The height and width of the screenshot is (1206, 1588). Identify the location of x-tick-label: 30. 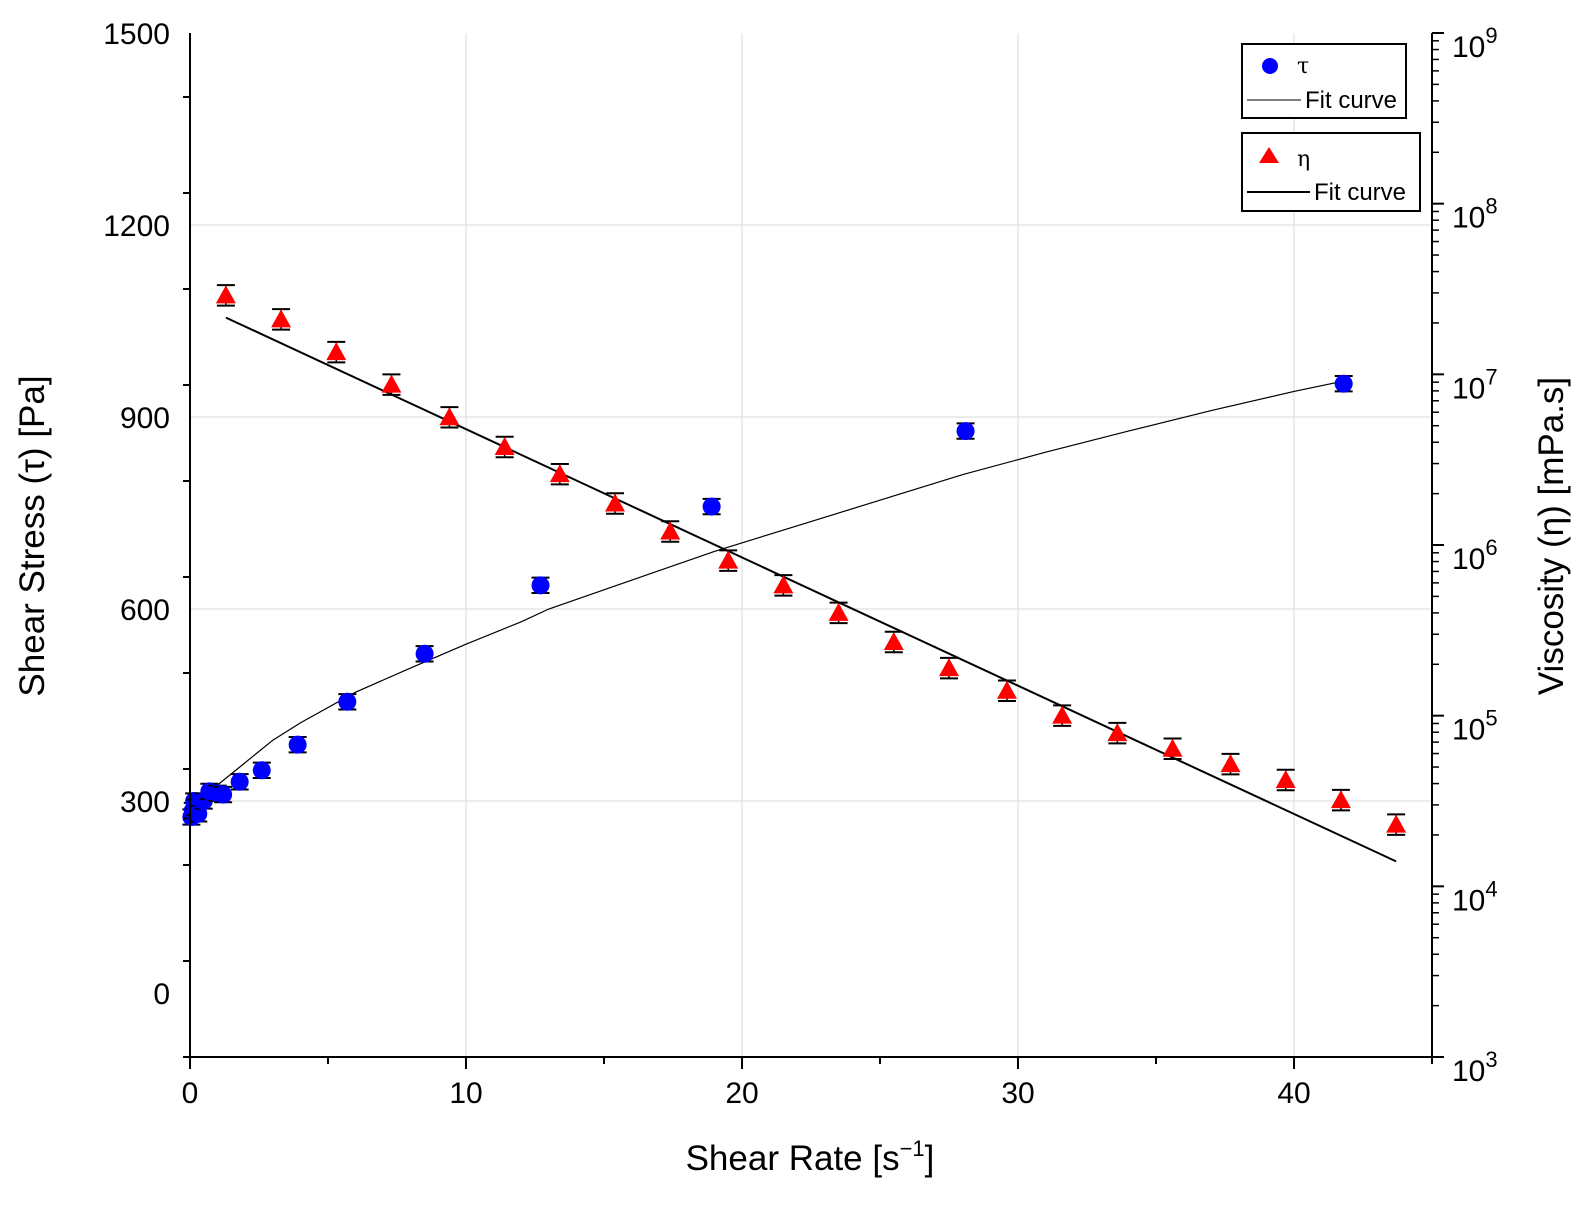
(1017, 1093).